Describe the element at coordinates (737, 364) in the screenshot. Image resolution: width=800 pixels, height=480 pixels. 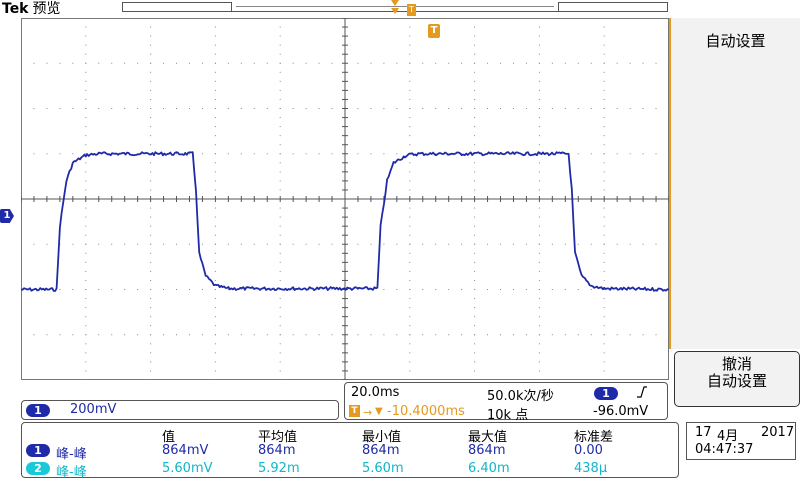
I see `undo-autoset-line1: 撤消` at that location.